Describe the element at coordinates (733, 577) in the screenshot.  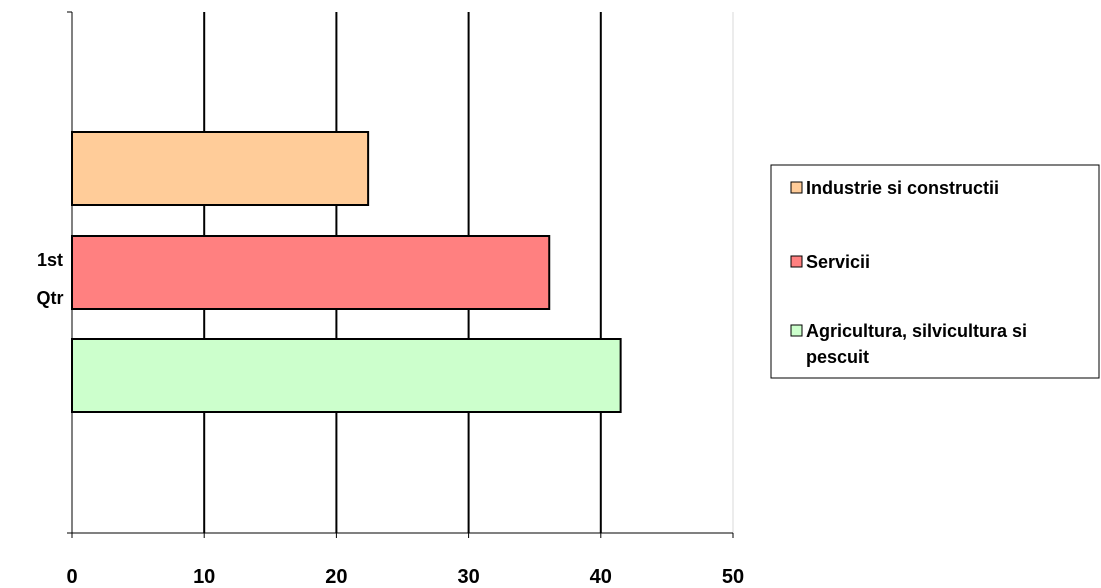
I see `x-tick-label-50: 50` at that location.